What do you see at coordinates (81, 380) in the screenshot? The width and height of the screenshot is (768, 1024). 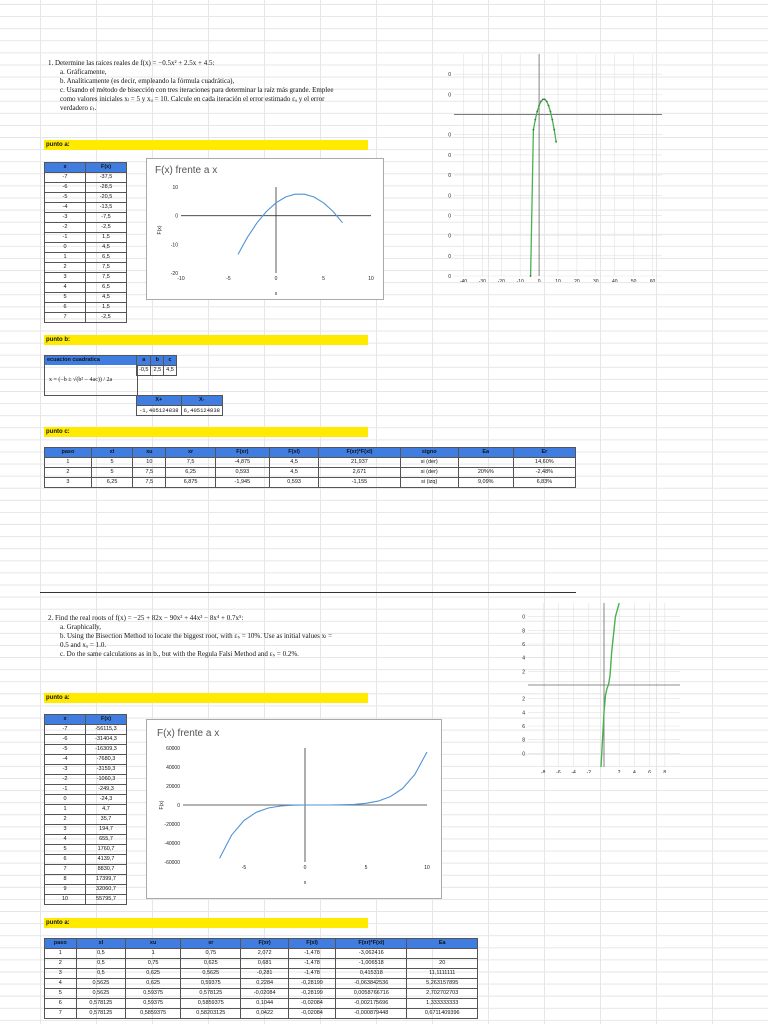 I see `quadratic-formula: x = (−b ± √(b² − 4ac)) / 2a` at bounding box center [81, 380].